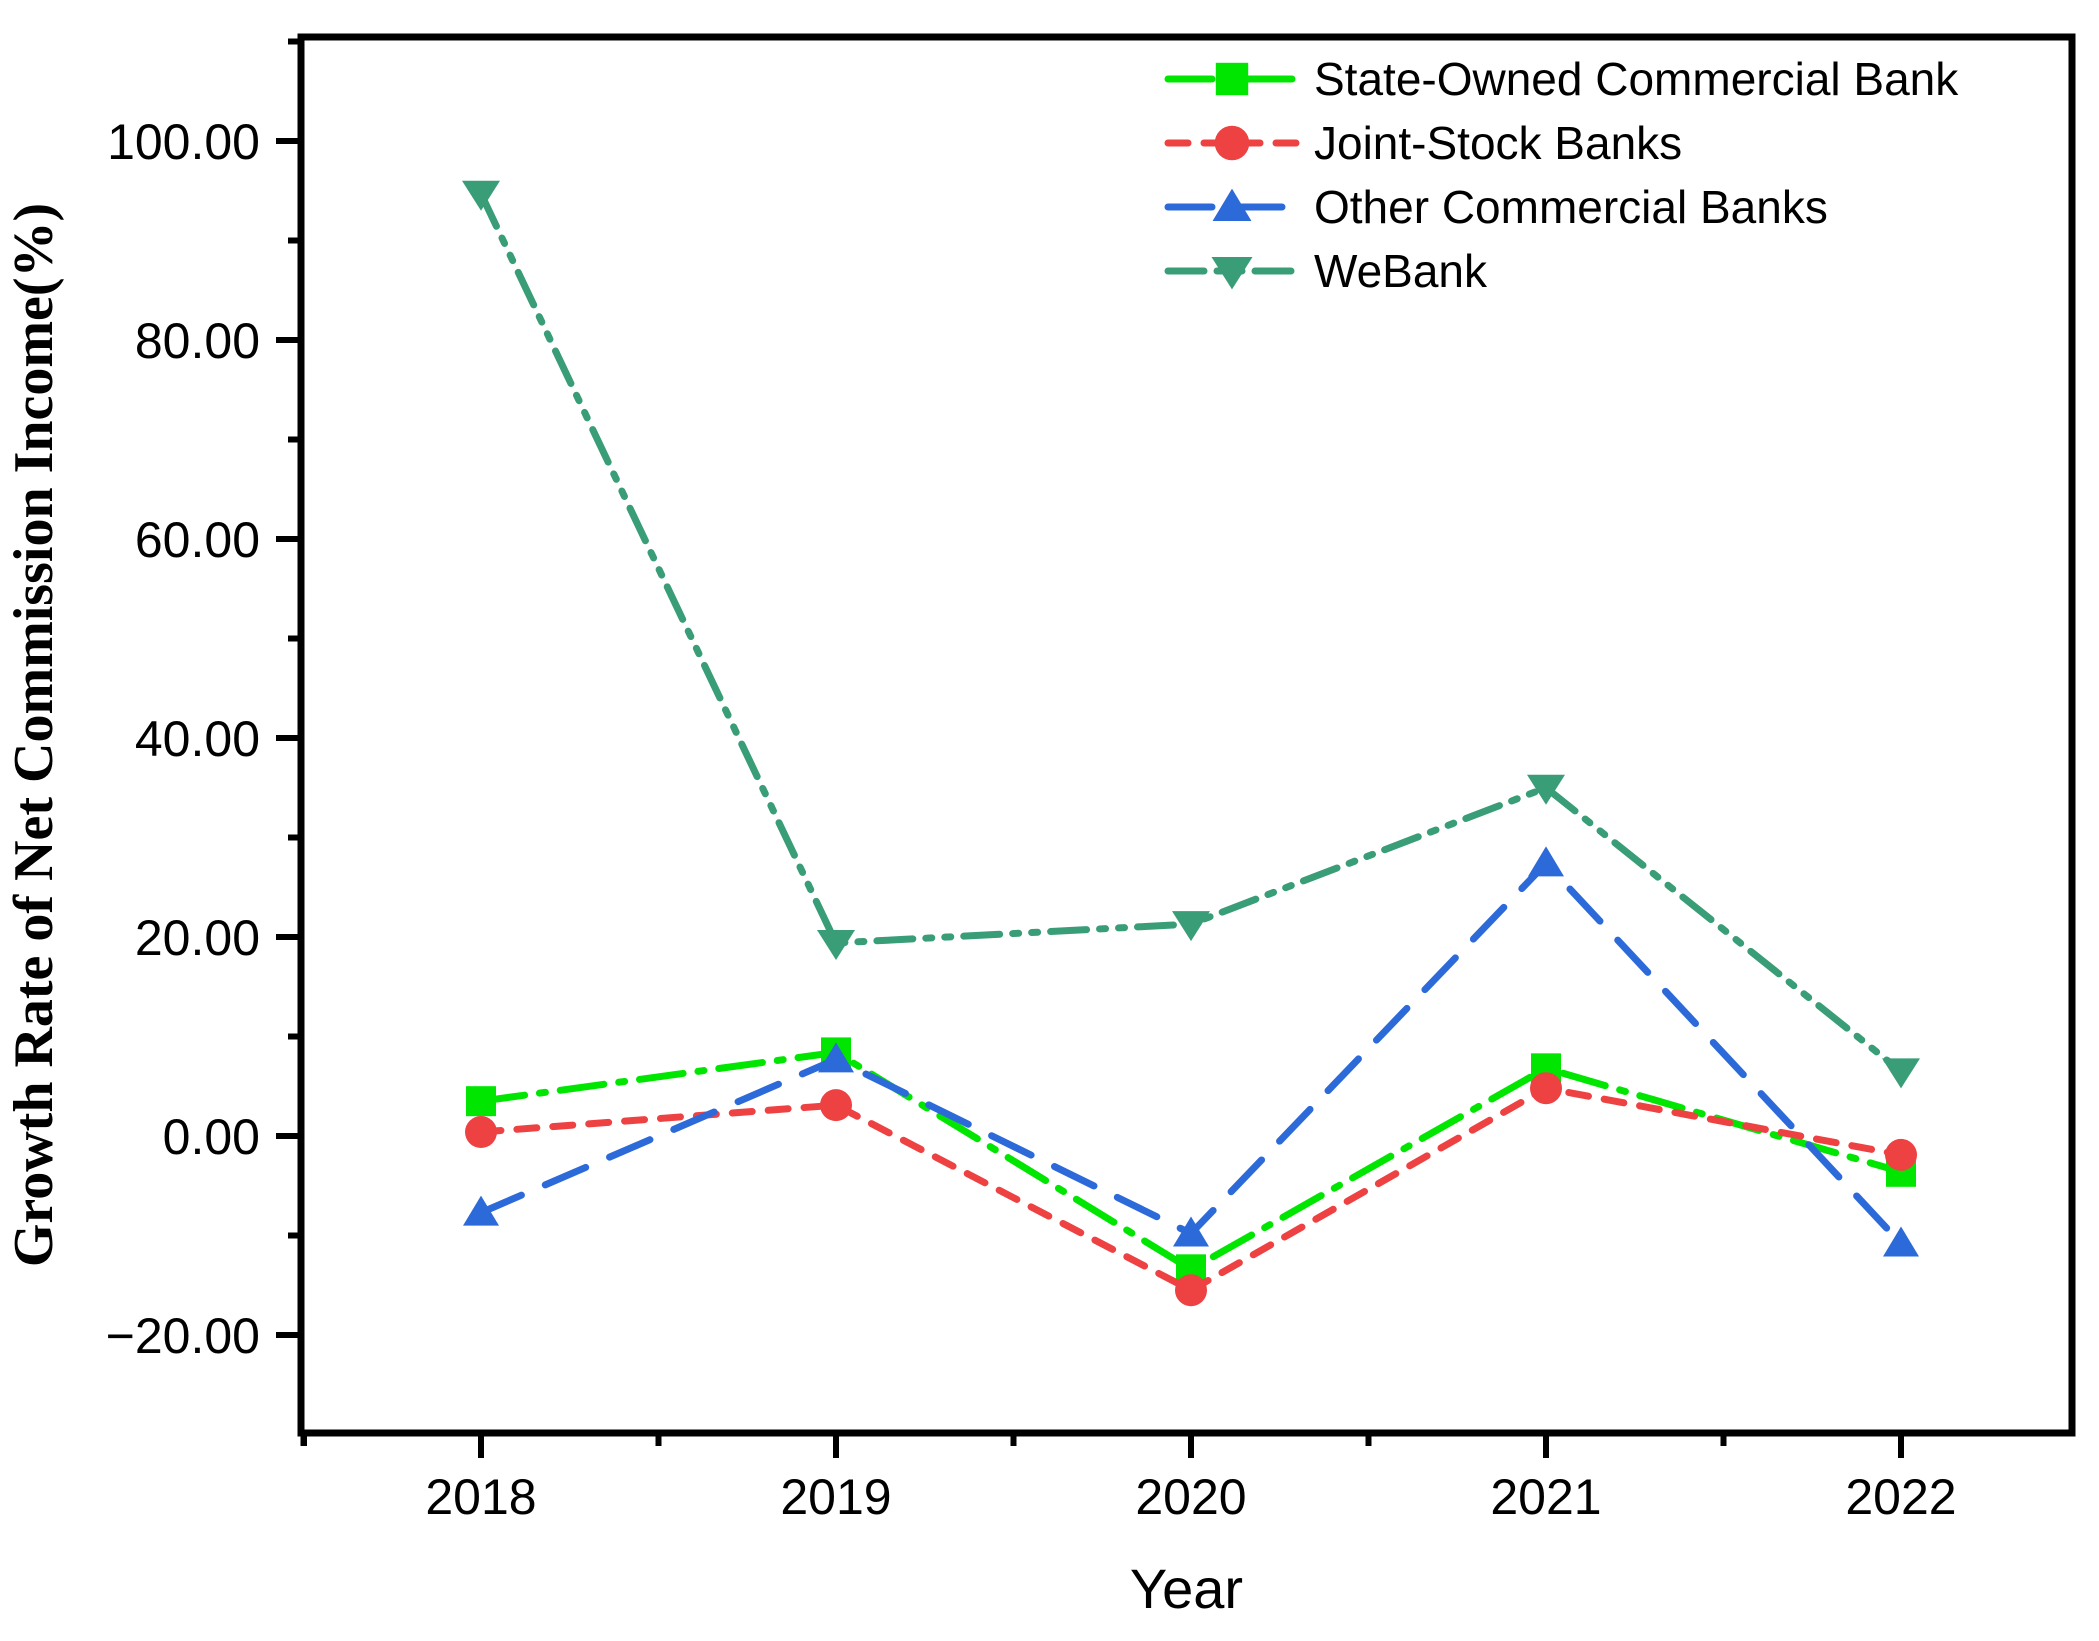  I want to click on legend-item-other-commercial-banks: Other Commercial Banks, so click(1496, 207).